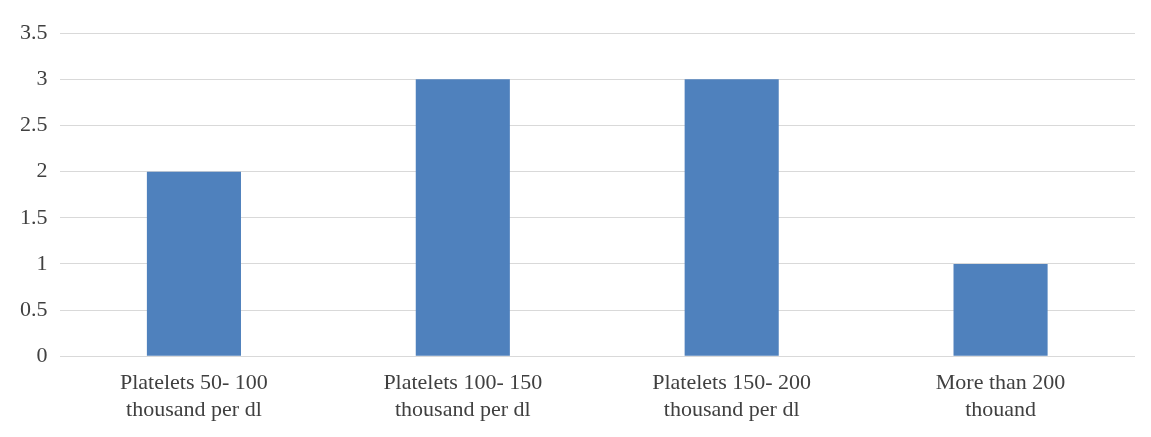  I want to click on y-tick-label: 0, so click(42, 354).